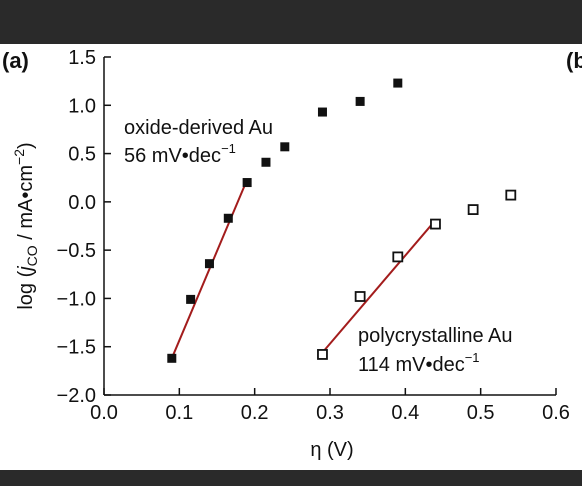 The image size is (582, 486). Describe the element at coordinates (104, 413) in the screenshot. I see `x-tick-label: 0.0` at that location.